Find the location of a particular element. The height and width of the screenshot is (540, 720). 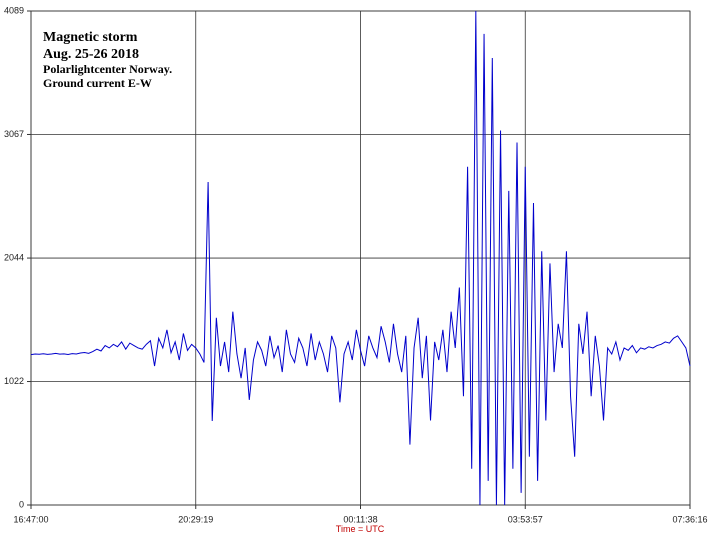

x-tick-label: 20:29:19 is located at coordinates (195, 519).